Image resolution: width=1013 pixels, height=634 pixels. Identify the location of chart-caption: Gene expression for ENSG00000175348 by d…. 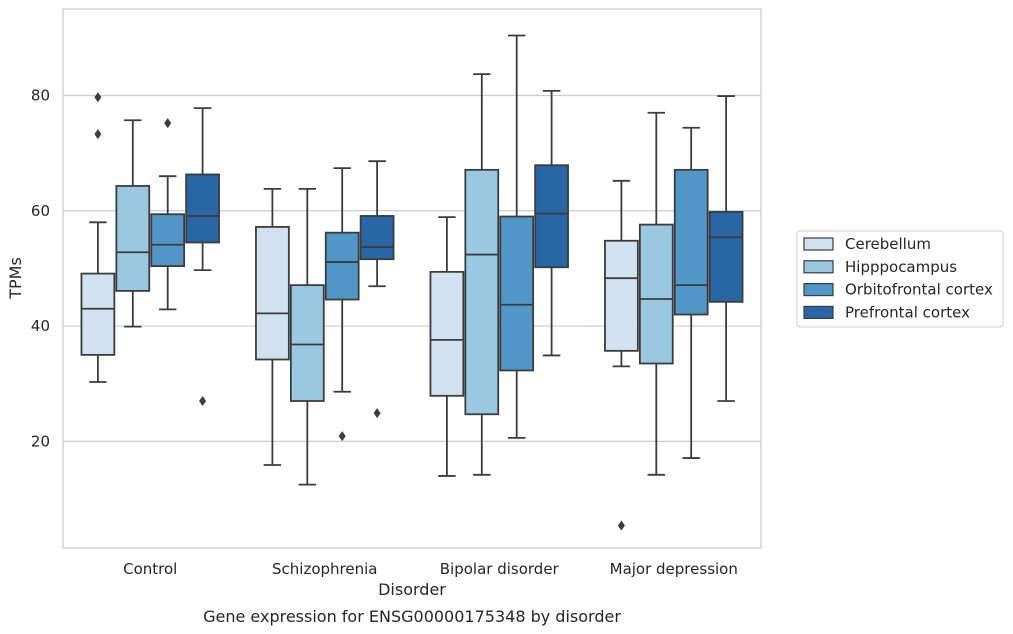
(412, 616).